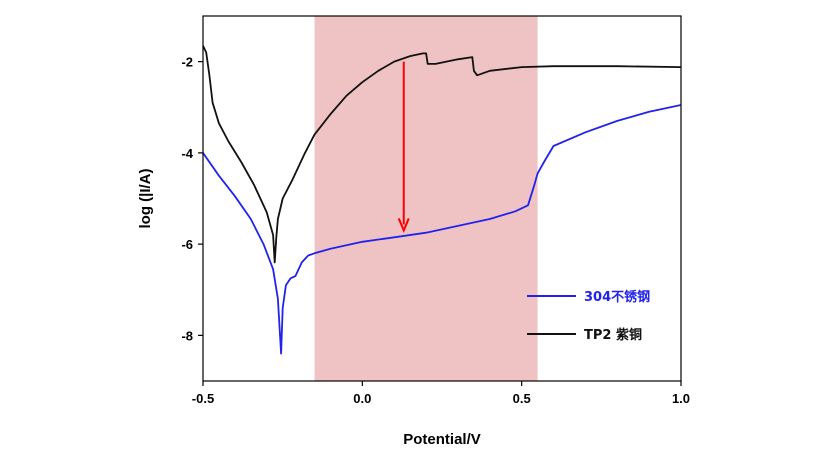 This screenshot has width=827, height=466. What do you see at coordinates (617, 297) in the screenshot?
I see `legend-label-304-stainless: 304不锈钢` at bounding box center [617, 297].